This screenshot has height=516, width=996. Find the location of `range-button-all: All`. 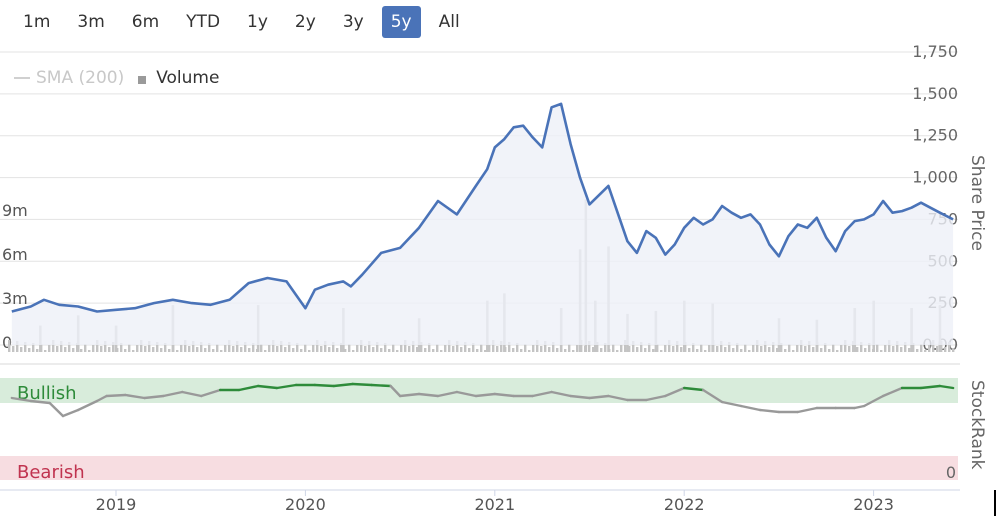

range-button-all: All is located at coordinates (449, 22).